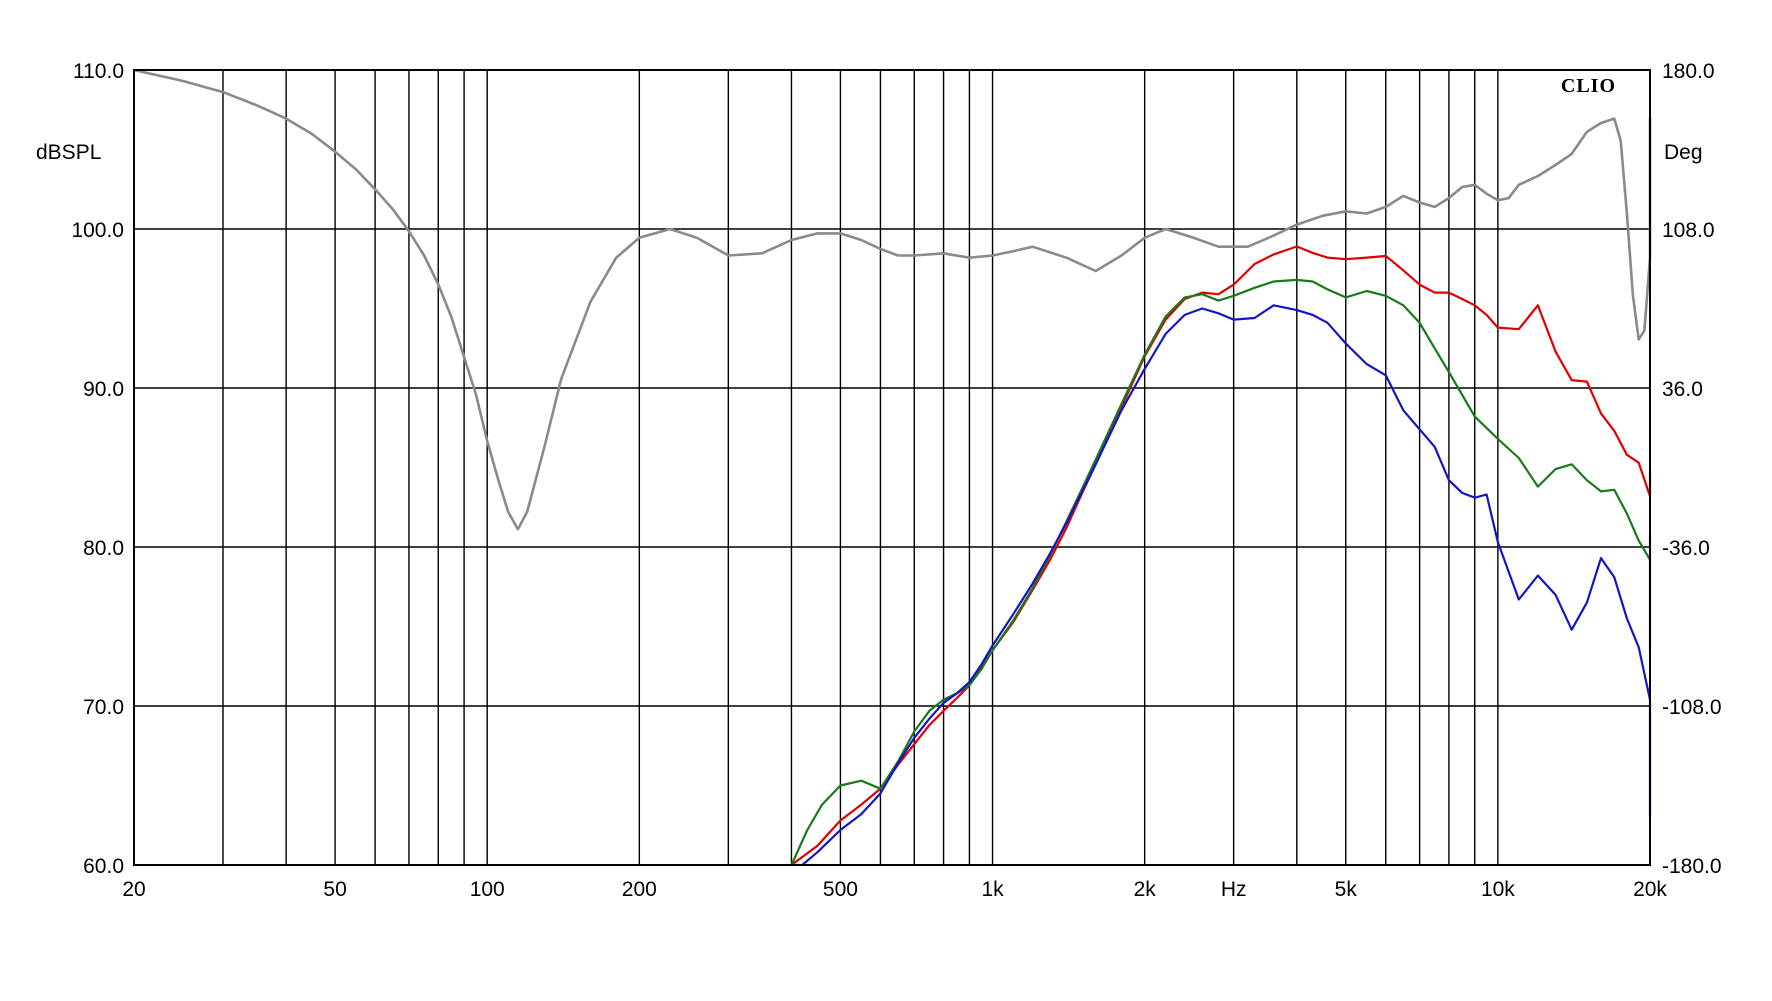 The width and height of the screenshot is (1772, 1001). What do you see at coordinates (103, 548) in the screenshot?
I see `y-tick-label: 80.0` at bounding box center [103, 548].